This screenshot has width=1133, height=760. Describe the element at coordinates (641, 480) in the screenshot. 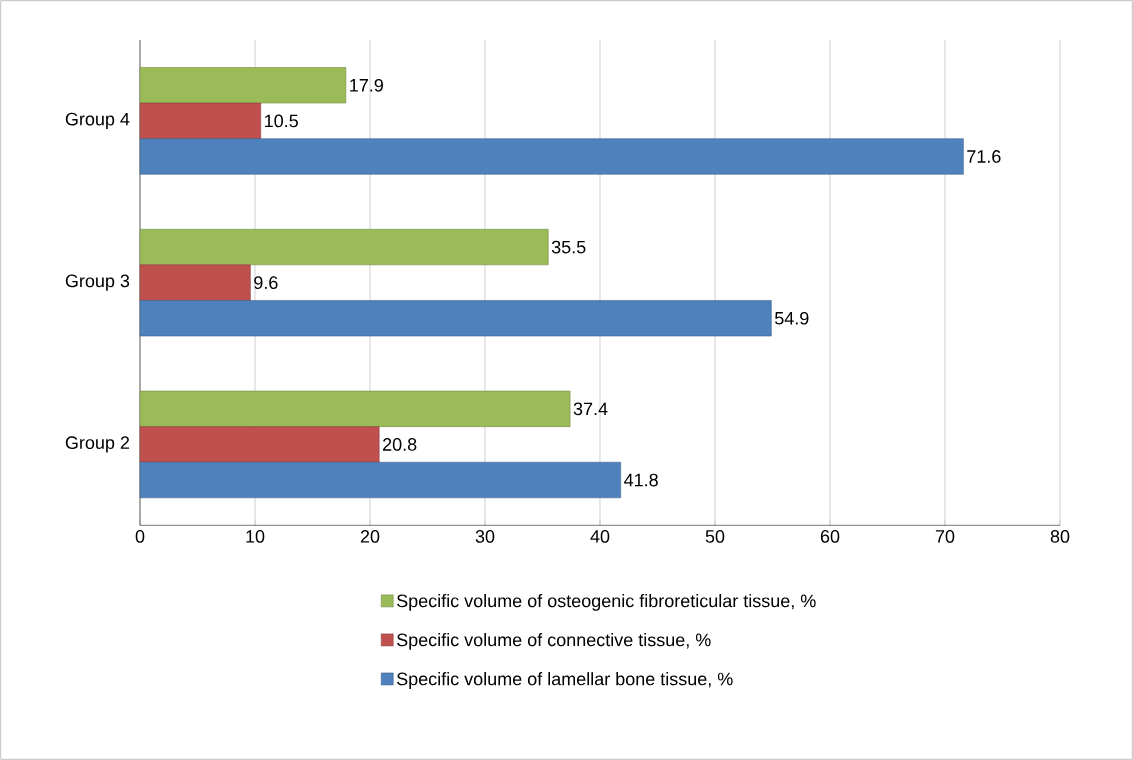

I see `data-label: 41.8` at that location.